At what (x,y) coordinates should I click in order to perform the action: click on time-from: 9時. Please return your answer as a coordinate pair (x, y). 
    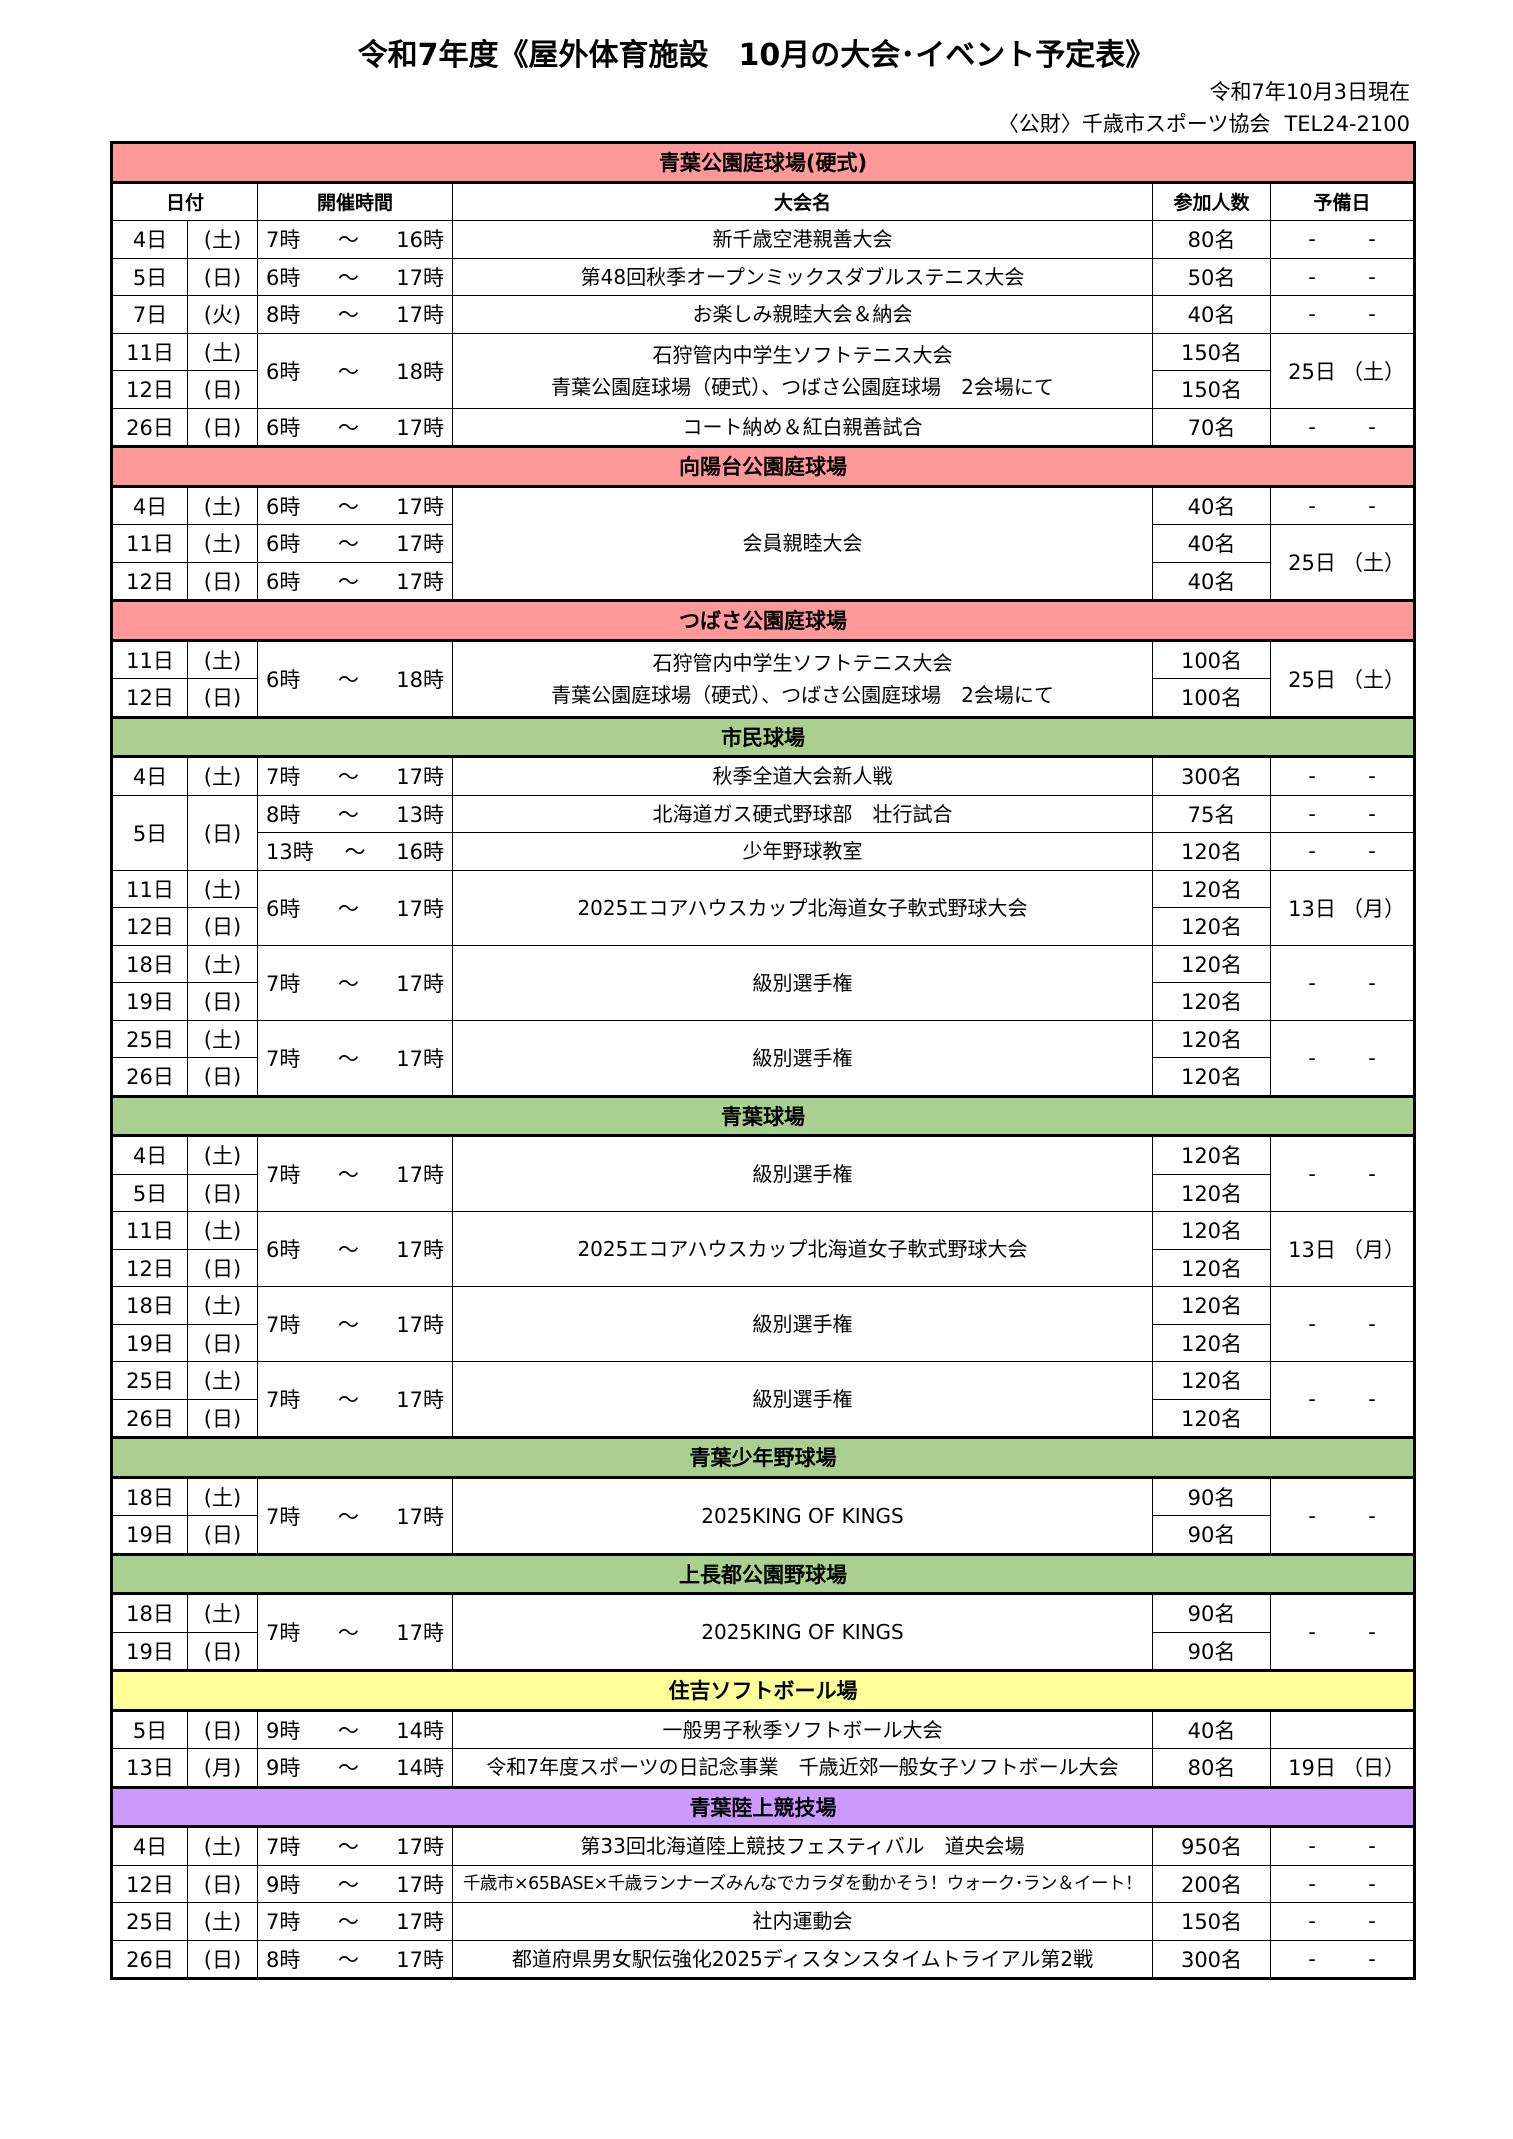
    Looking at the image, I should click on (283, 1730).